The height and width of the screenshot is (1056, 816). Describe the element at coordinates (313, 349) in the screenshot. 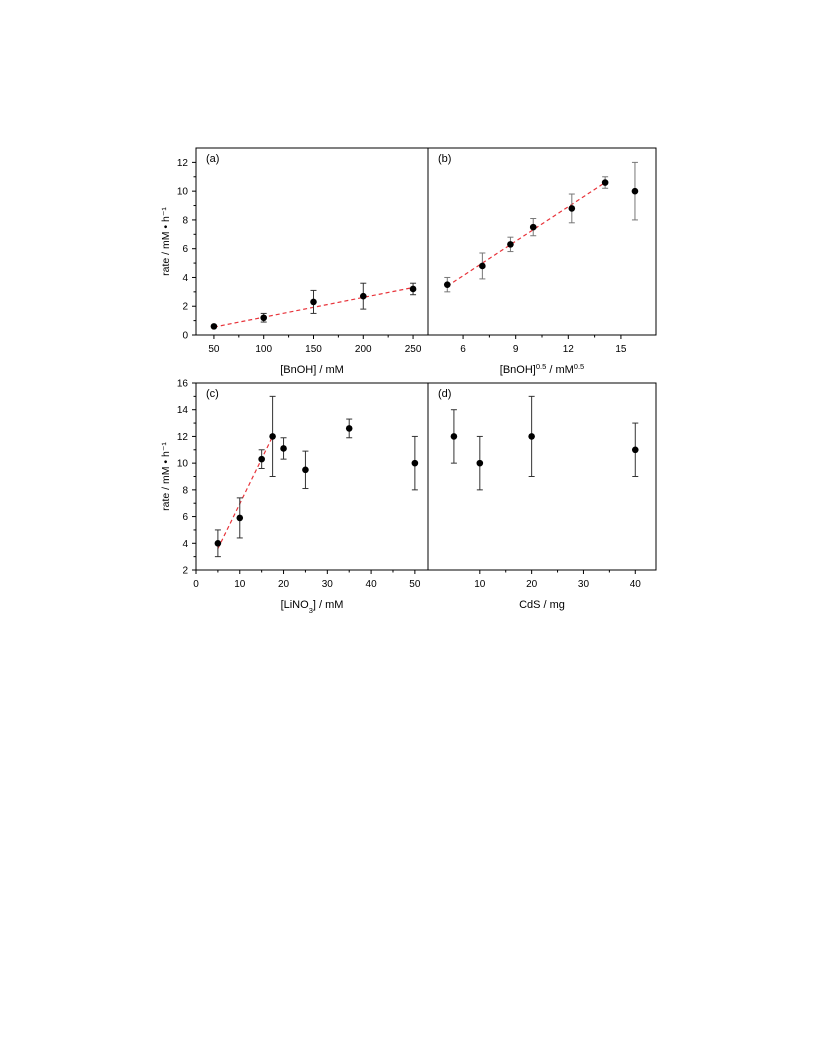

I see `x-tick-label: 150` at that location.